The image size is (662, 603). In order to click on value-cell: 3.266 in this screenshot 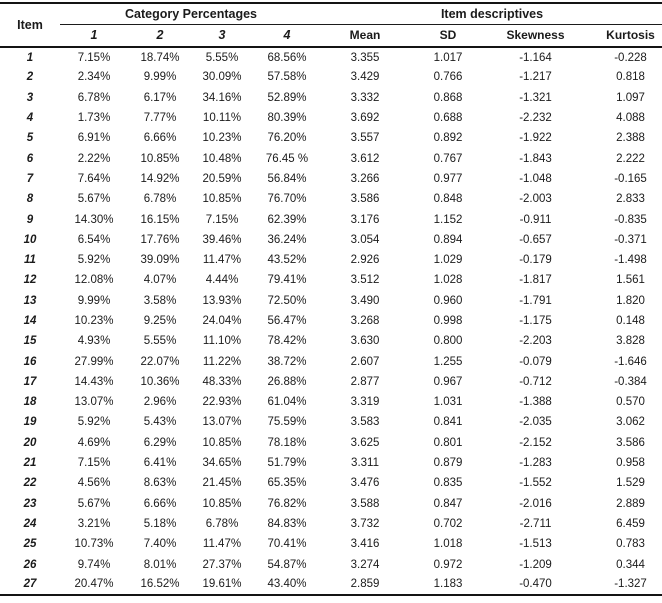, I will do `click(365, 178)`.